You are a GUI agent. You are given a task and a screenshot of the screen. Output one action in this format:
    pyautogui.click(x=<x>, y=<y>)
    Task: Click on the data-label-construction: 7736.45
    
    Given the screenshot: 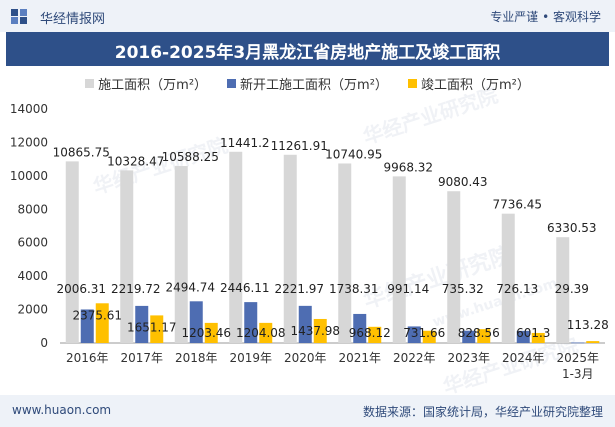 What is the action you would take?
    pyautogui.click(x=517, y=205)
    